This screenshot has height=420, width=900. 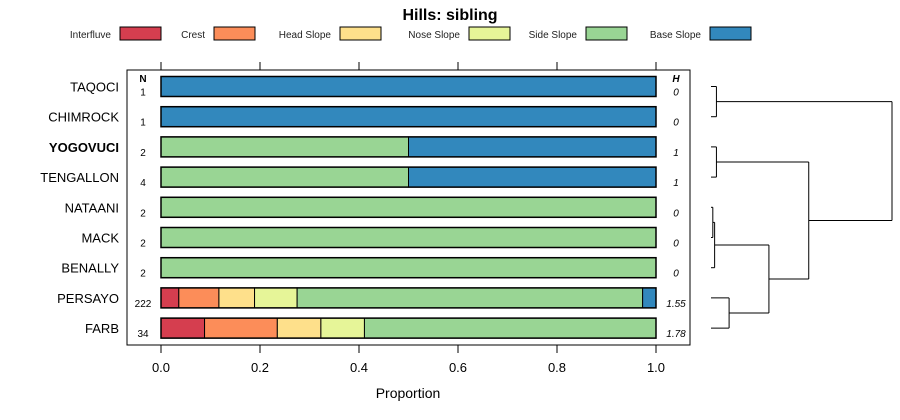 I want to click on row-tengallon-label: TENGALLON, so click(x=79, y=177).